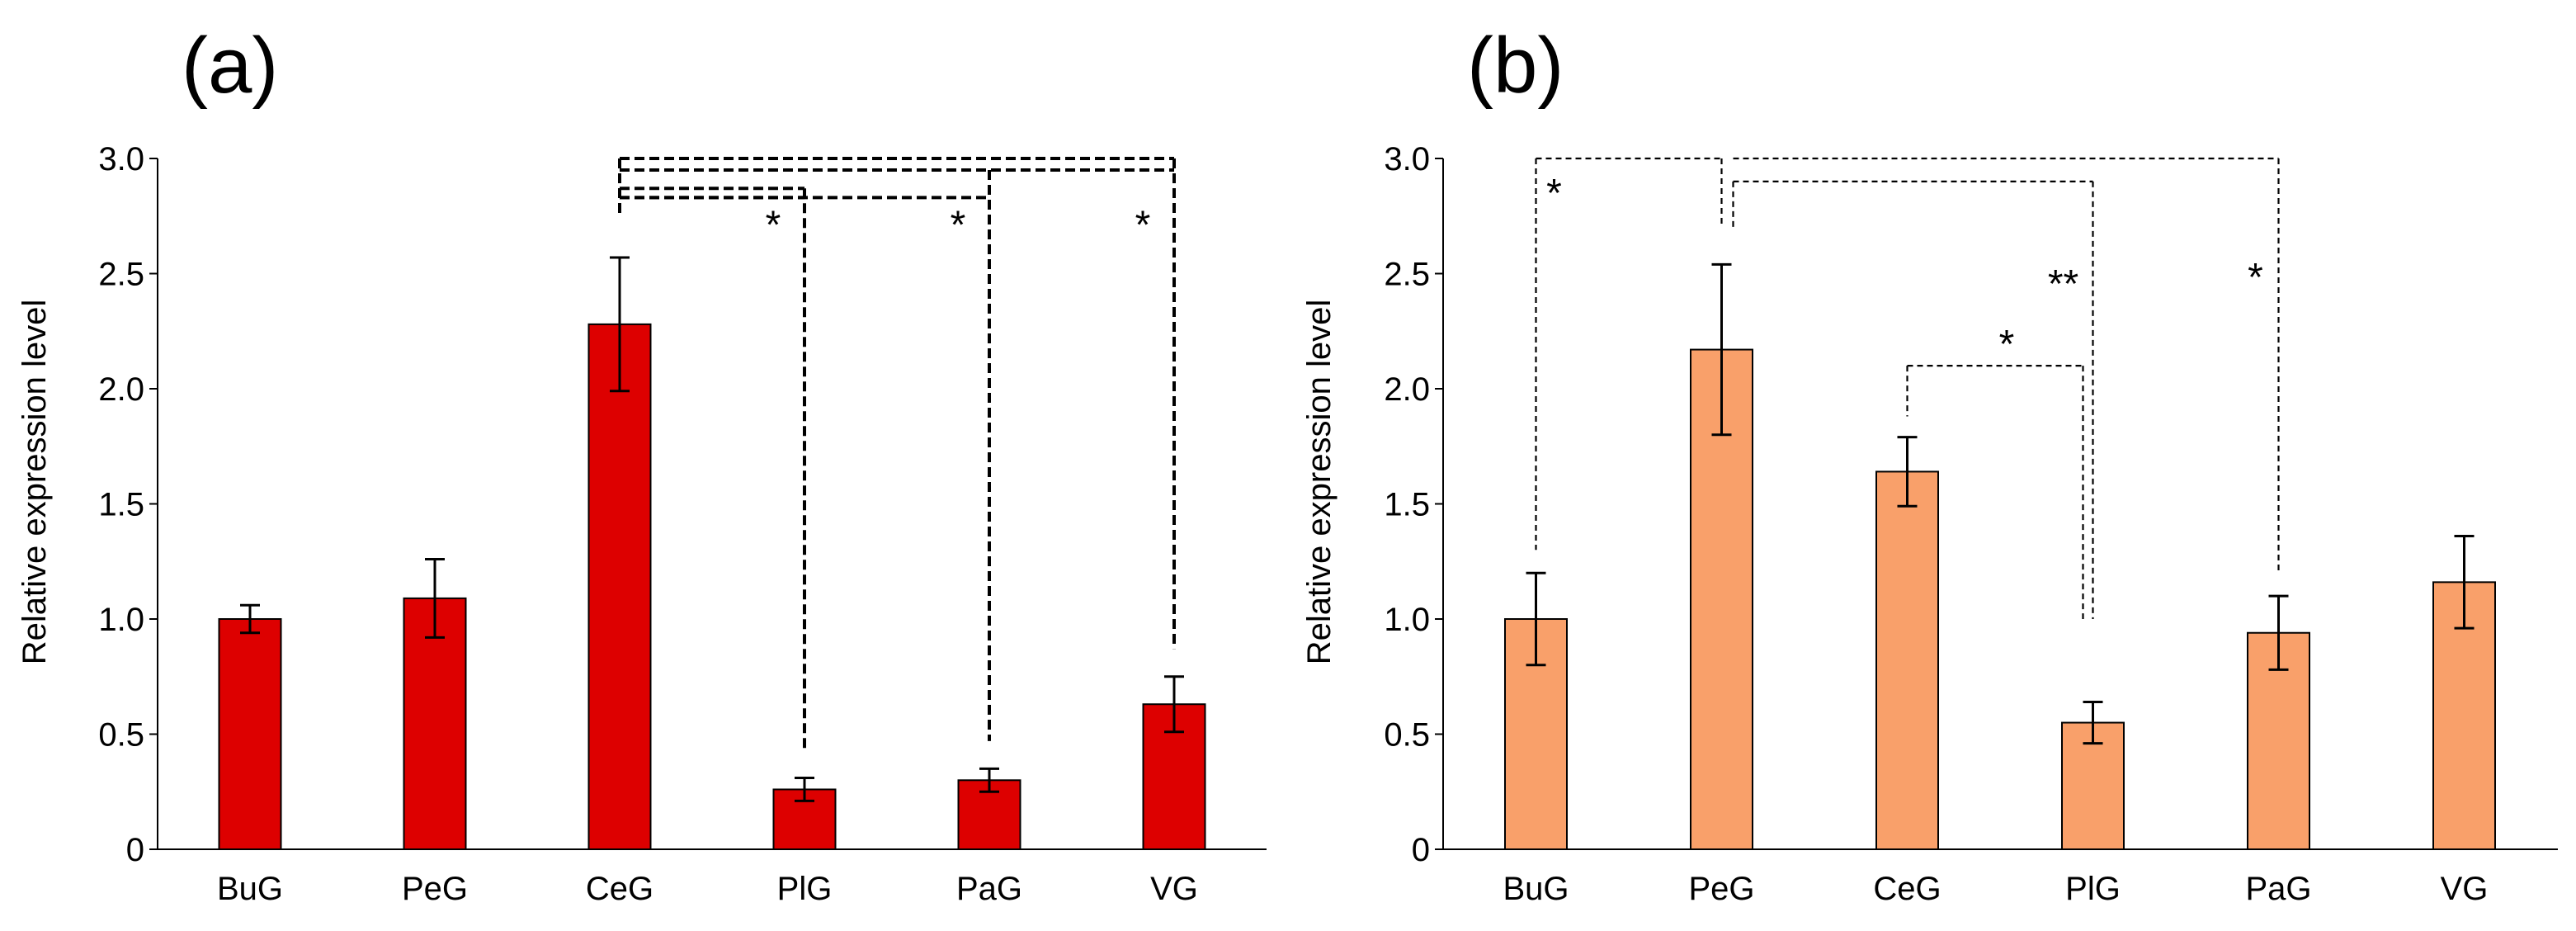 This screenshot has width=2576, height=931. What do you see at coordinates (2063, 284) in the screenshot?
I see `significance-label: **` at bounding box center [2063, 284].